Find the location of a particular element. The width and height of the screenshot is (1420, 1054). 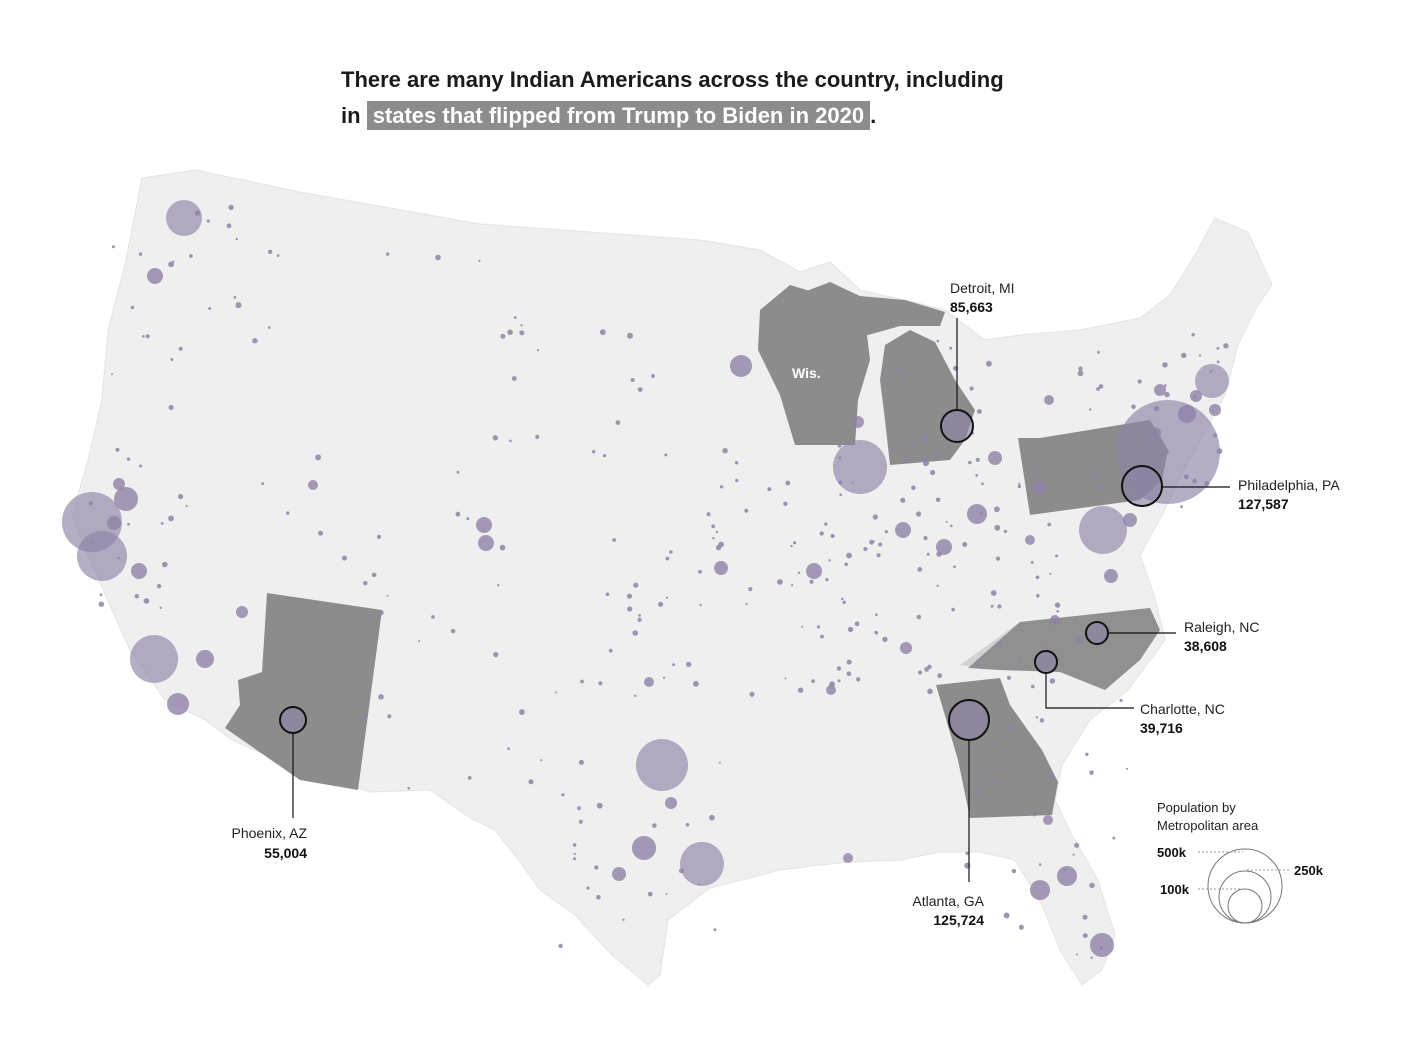

phoenix-name: Phoenix, AZ is located at coordinates (270, 833).